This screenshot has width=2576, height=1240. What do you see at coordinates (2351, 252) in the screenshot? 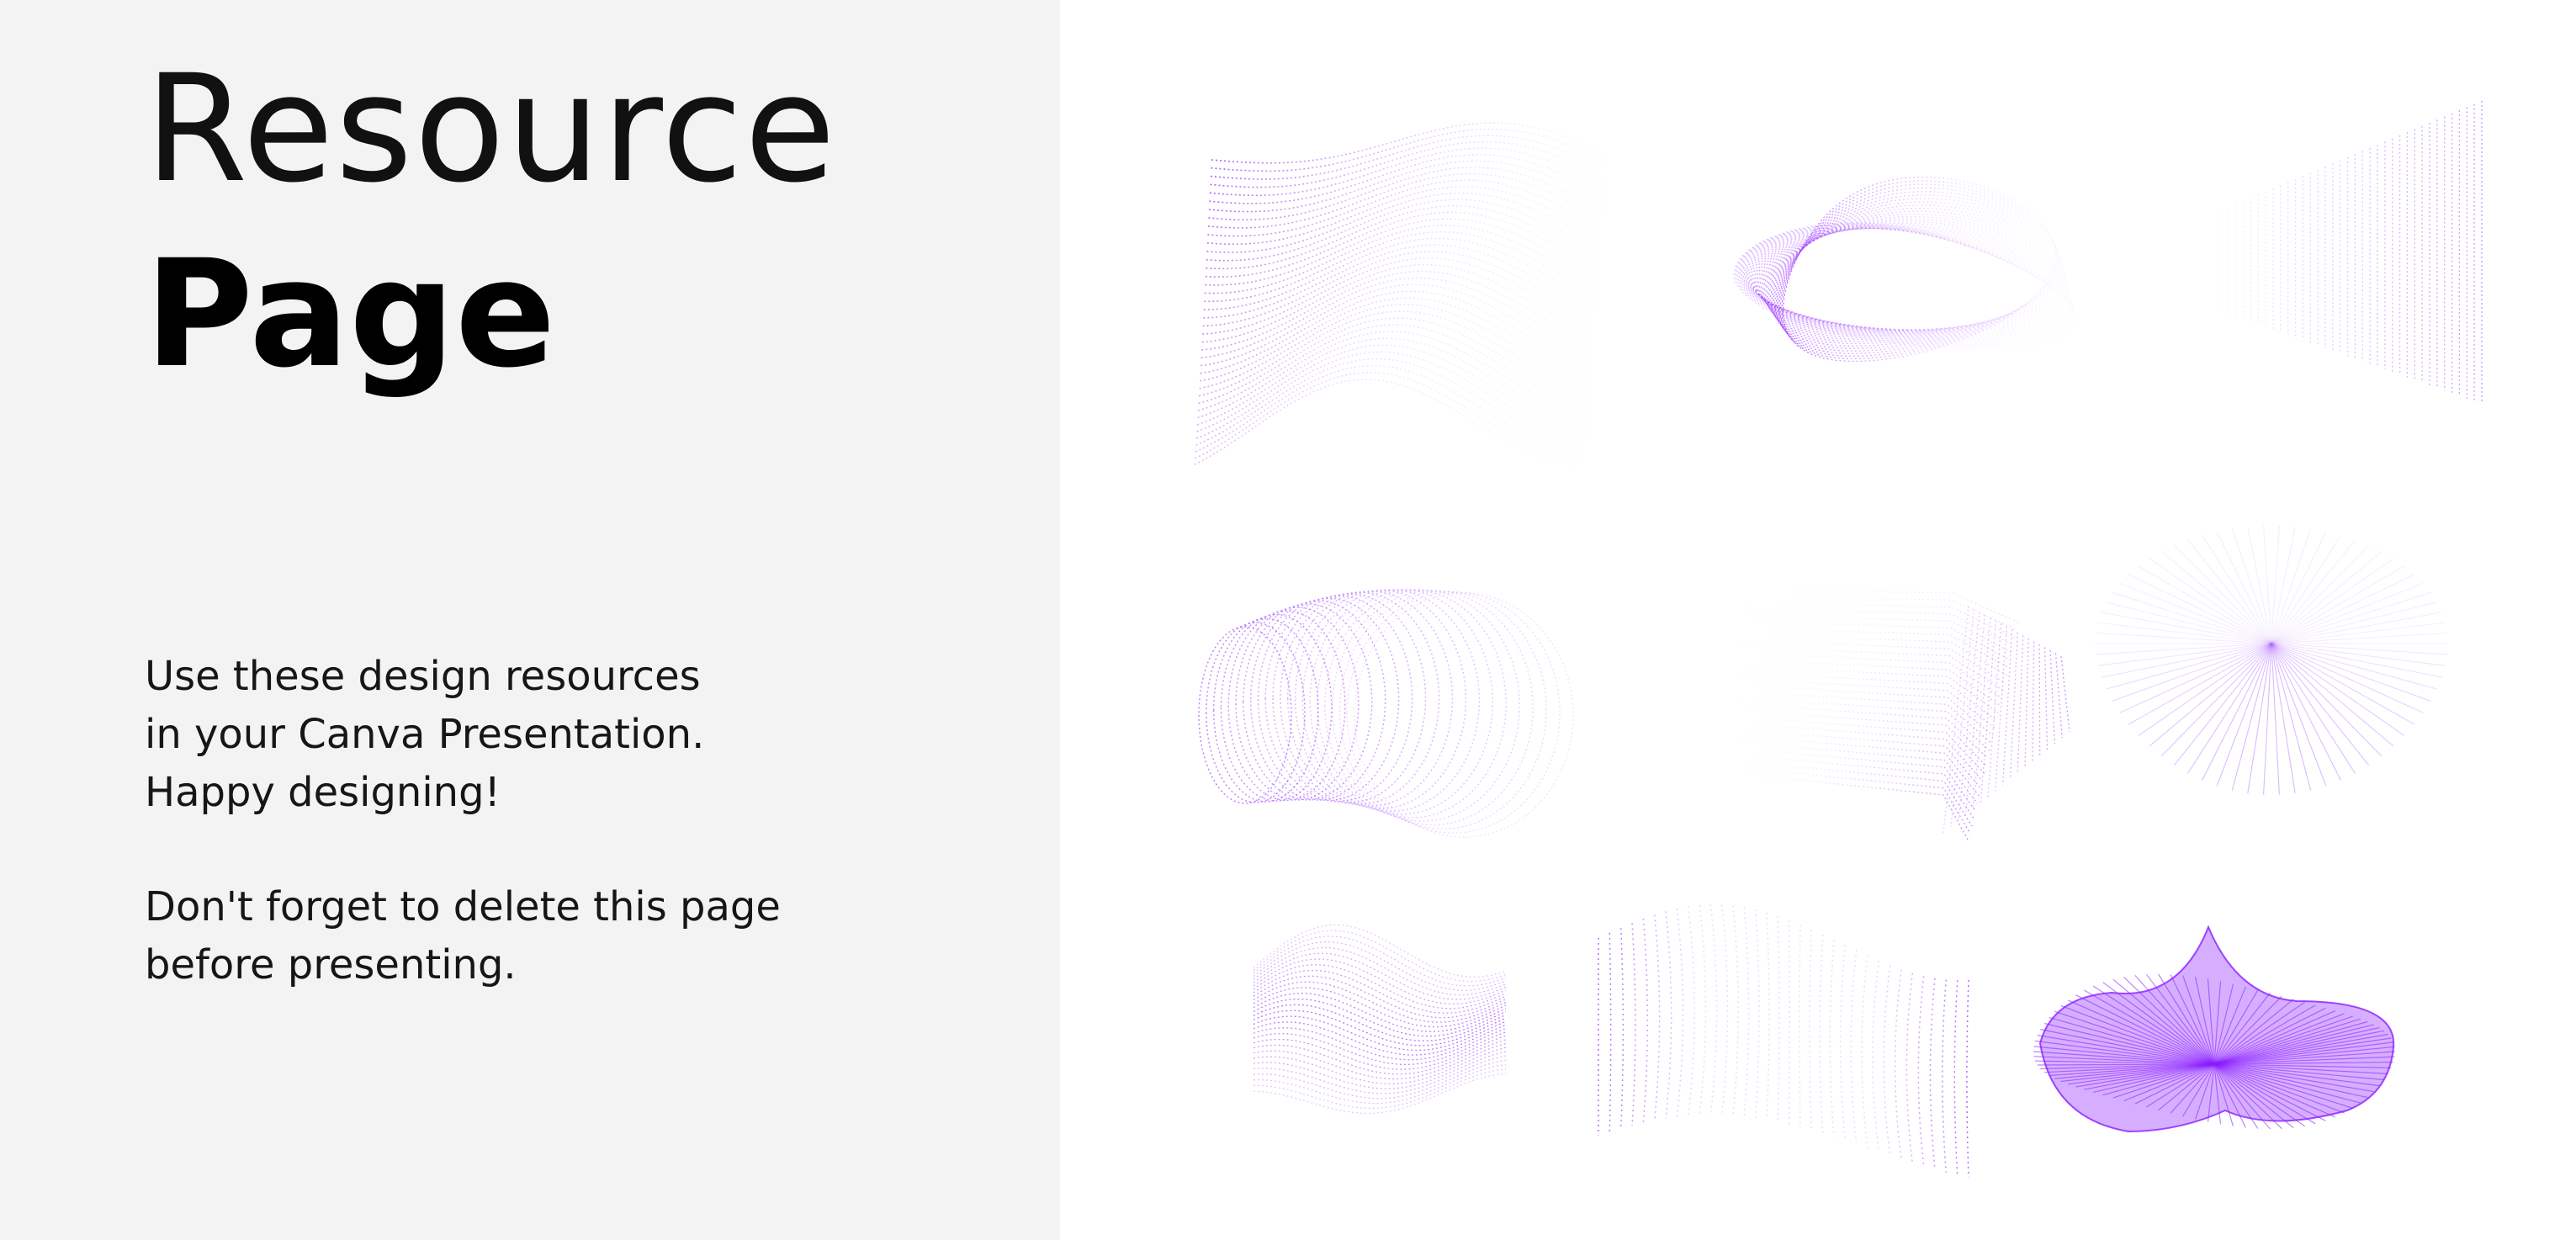
I see `fading-plane-graphic` at bounding box center [2351, 252].